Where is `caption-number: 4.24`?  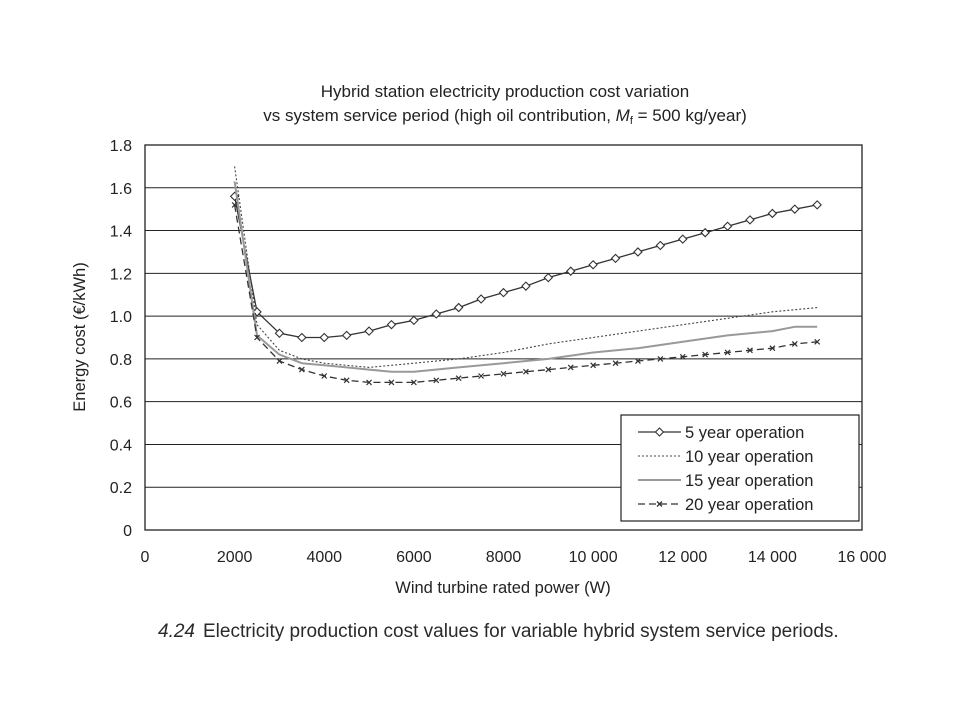
caption-number: 4.24 is located at coordinates (176, 631).